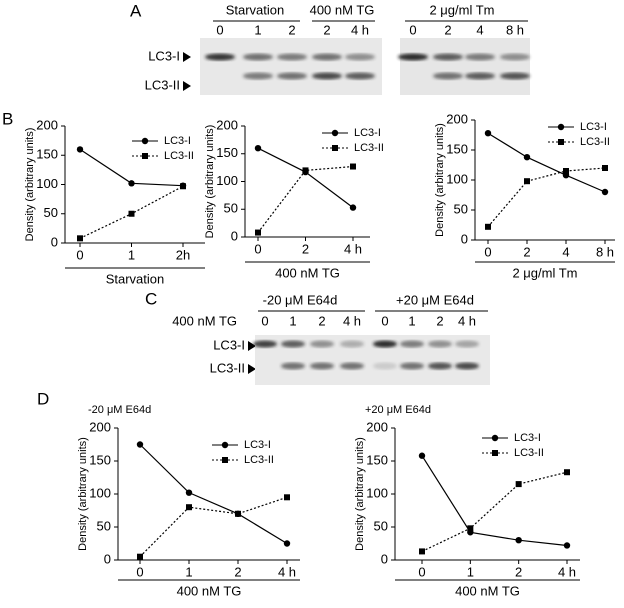 The width and height of the screenshot is (624, 608). I want to click on blot-group: 400 nM TG, so click(342, 9).